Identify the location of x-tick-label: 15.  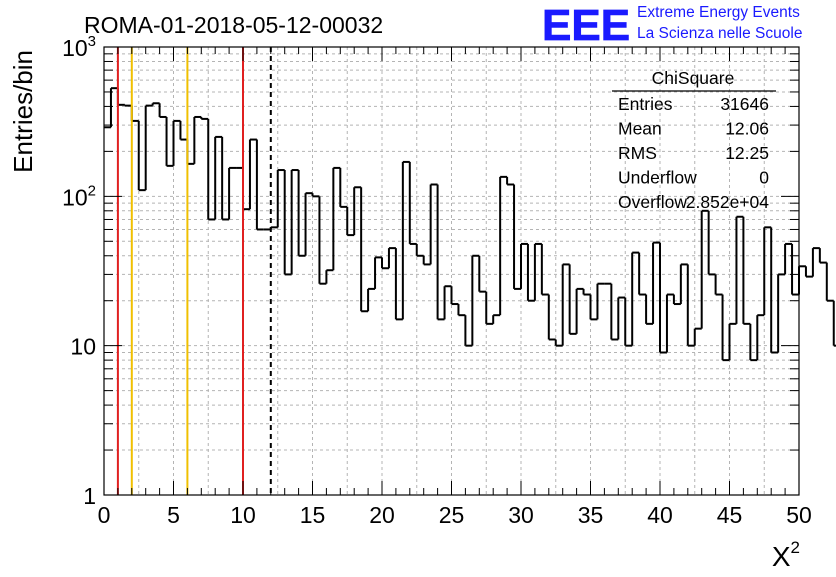
(313, 515).